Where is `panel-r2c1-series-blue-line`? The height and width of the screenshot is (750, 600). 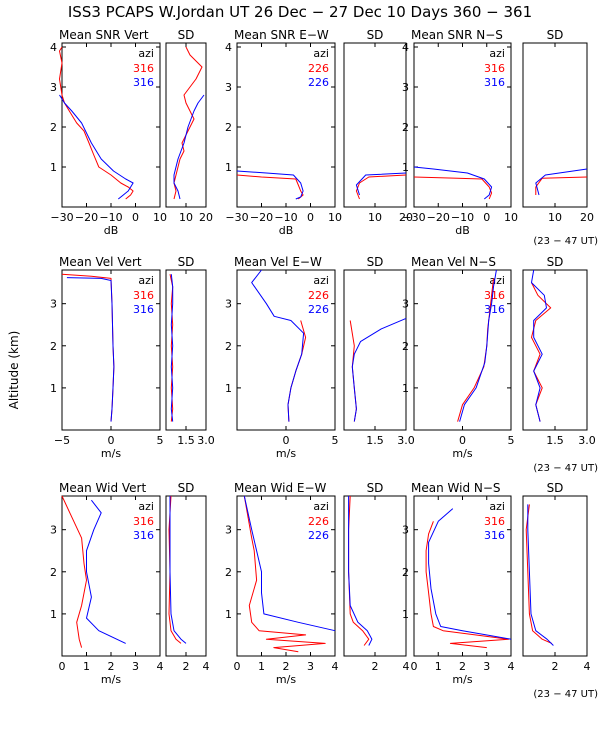 panel-r2c1-series-blue-line is located at coordinates (90, 349).